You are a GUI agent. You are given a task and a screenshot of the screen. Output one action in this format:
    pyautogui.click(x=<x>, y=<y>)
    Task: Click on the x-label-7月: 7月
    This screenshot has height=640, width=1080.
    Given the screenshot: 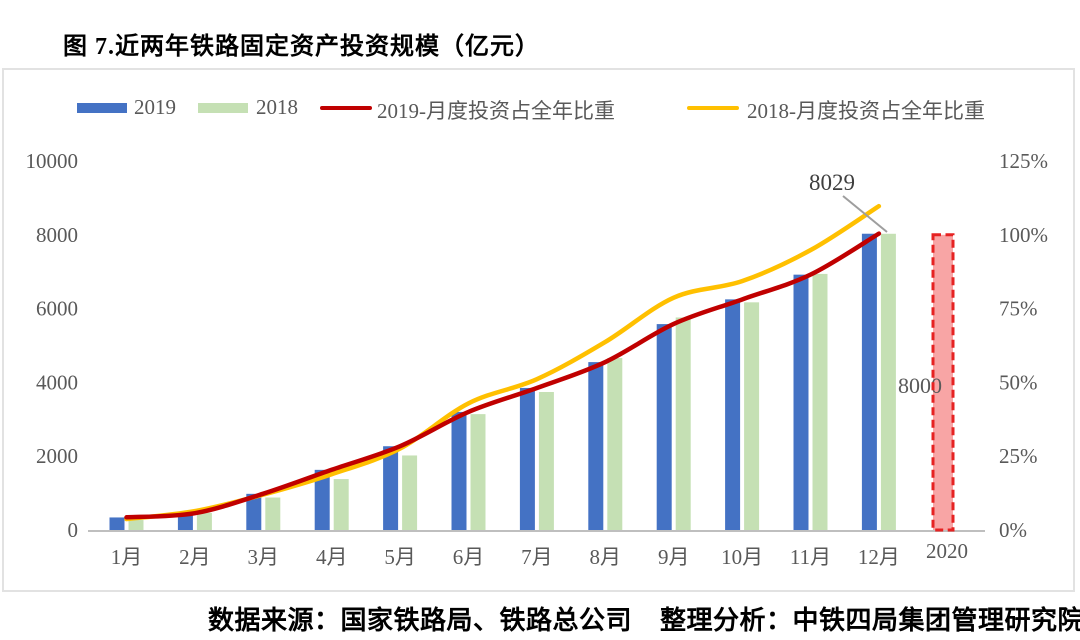 What is the action you would take?
    pyautogui.click(x=537, y=557)
    